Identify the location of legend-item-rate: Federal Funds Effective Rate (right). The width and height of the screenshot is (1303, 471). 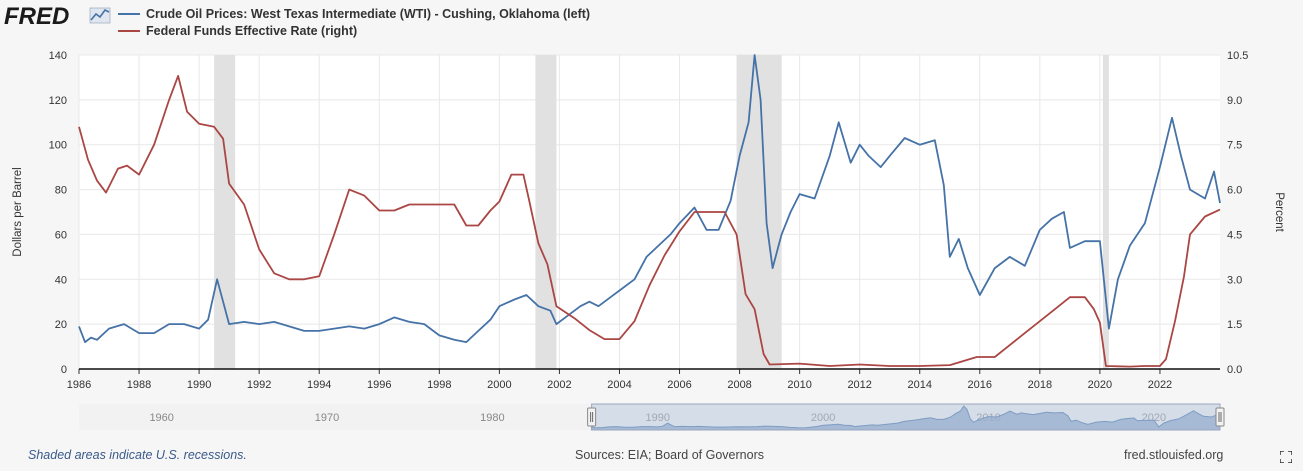
(354, 30).